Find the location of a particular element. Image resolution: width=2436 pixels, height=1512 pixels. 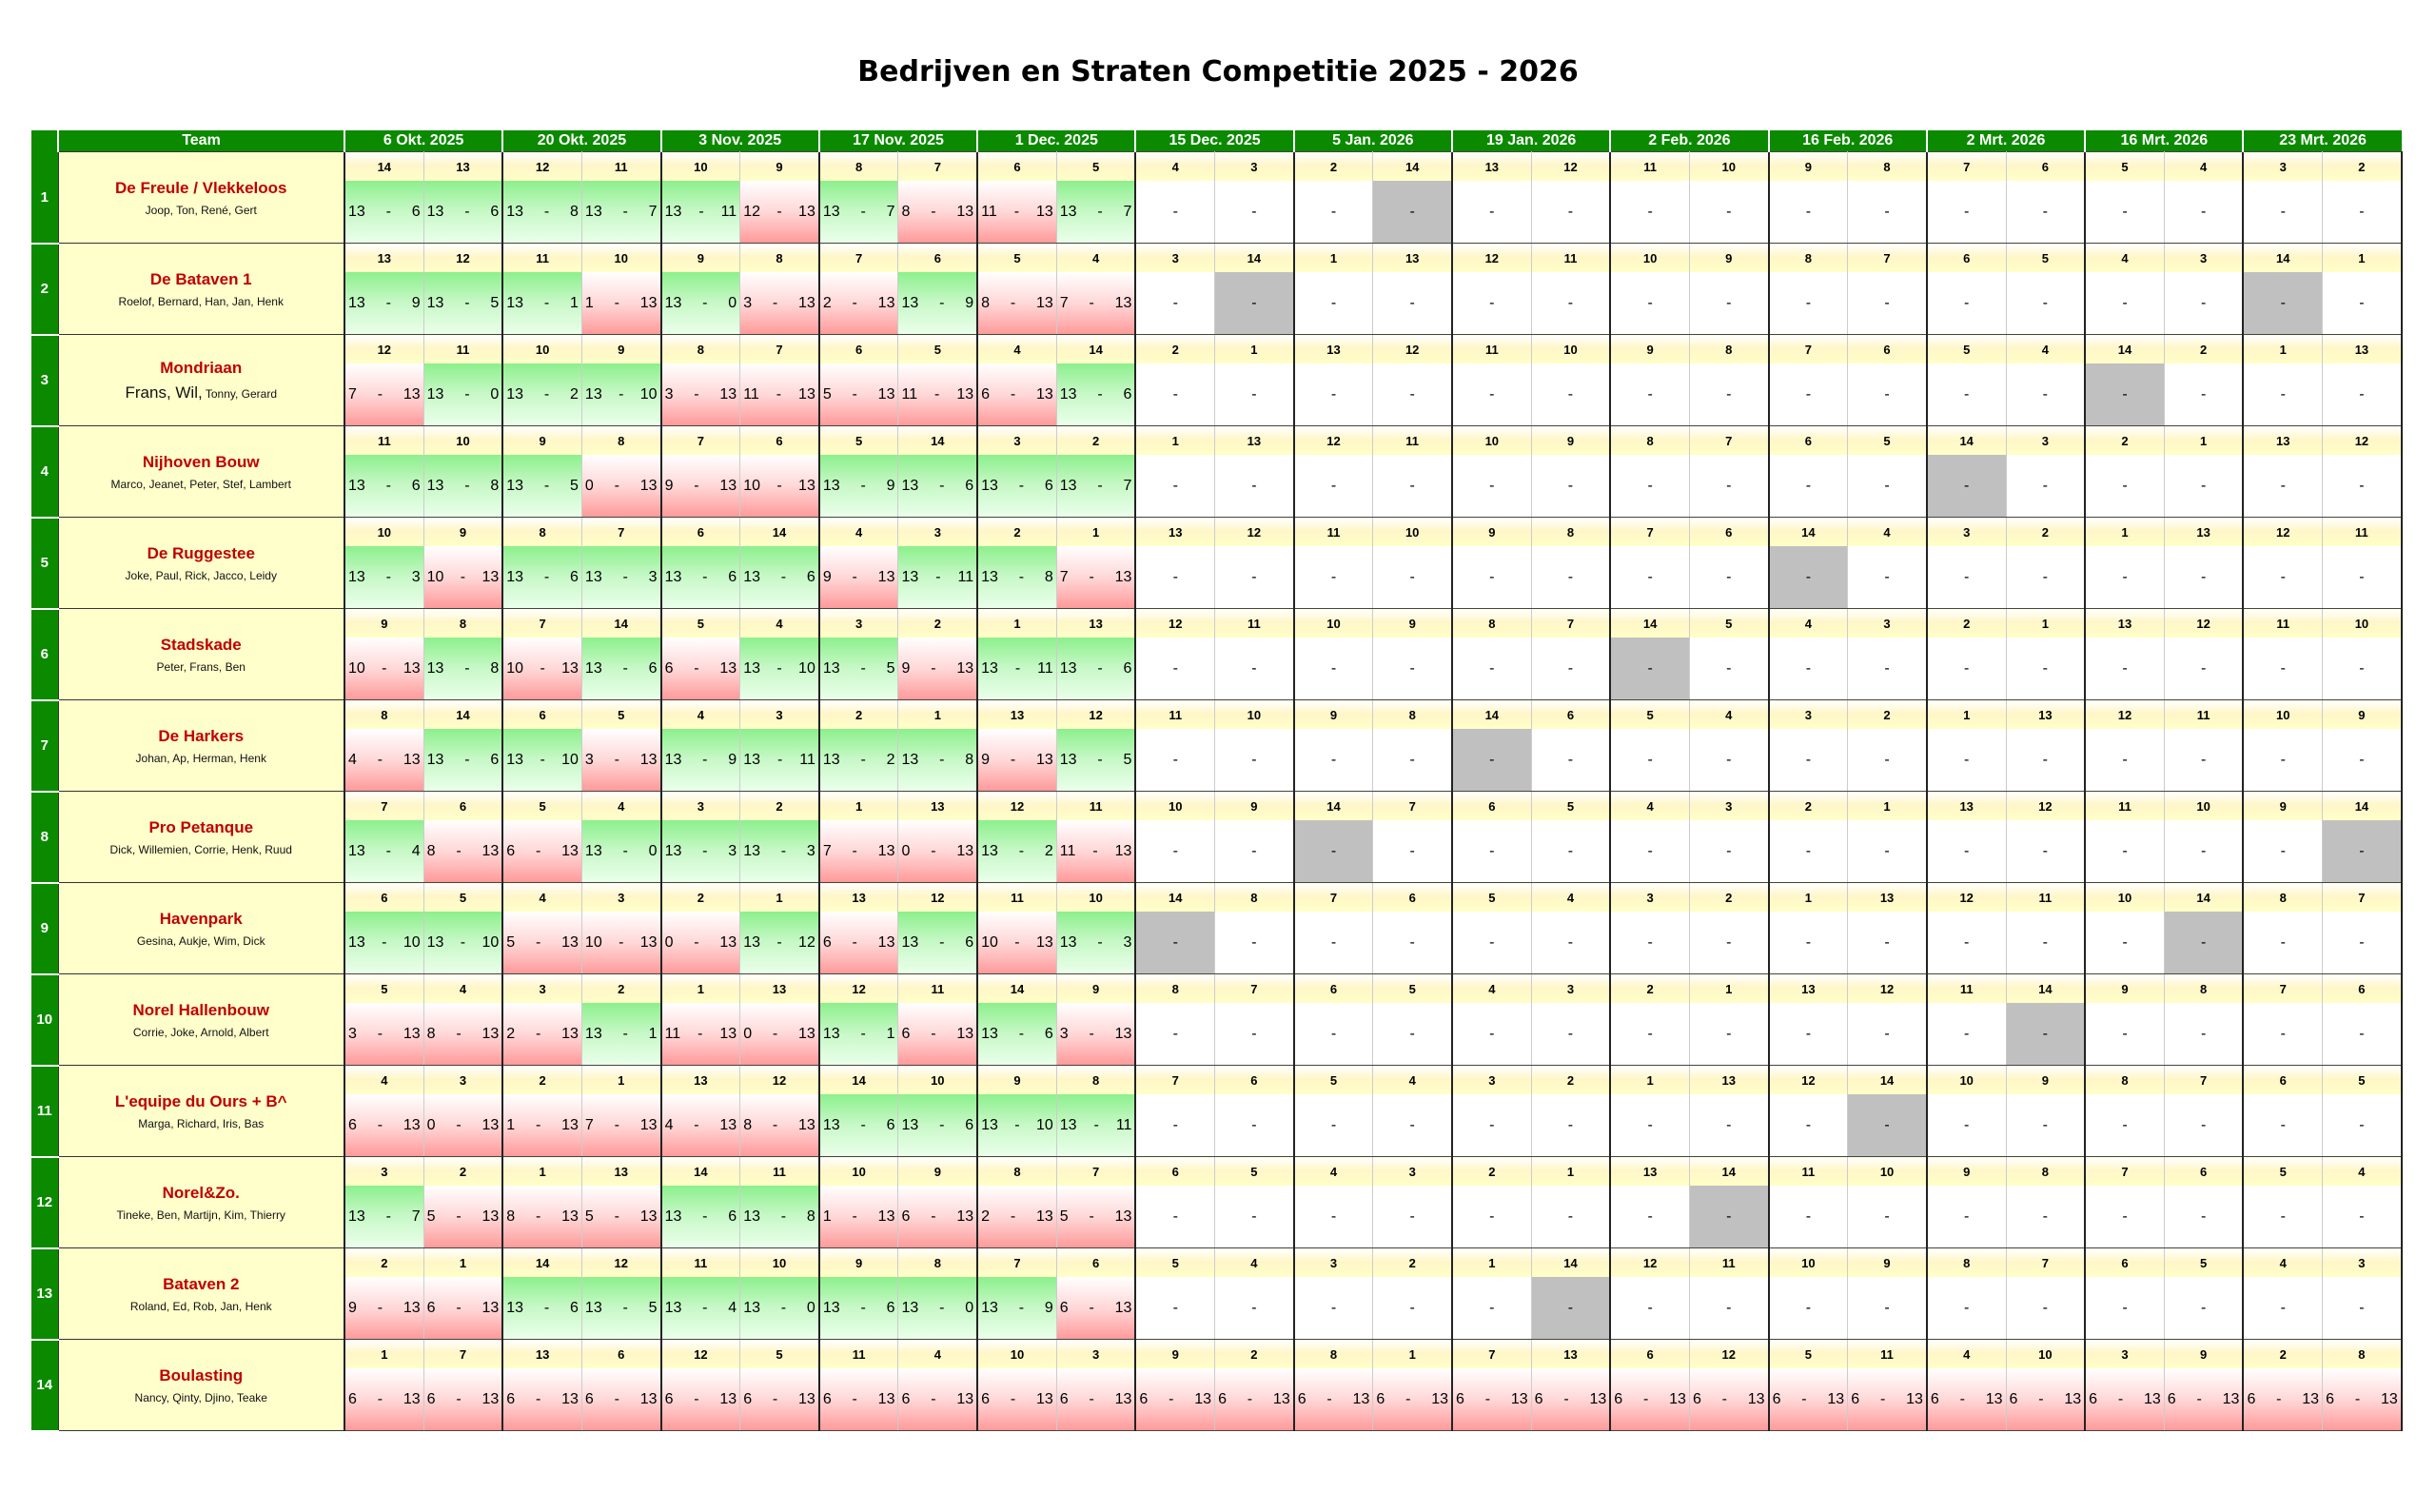

score-opponent: 8 is located at coordinates (495, 668).